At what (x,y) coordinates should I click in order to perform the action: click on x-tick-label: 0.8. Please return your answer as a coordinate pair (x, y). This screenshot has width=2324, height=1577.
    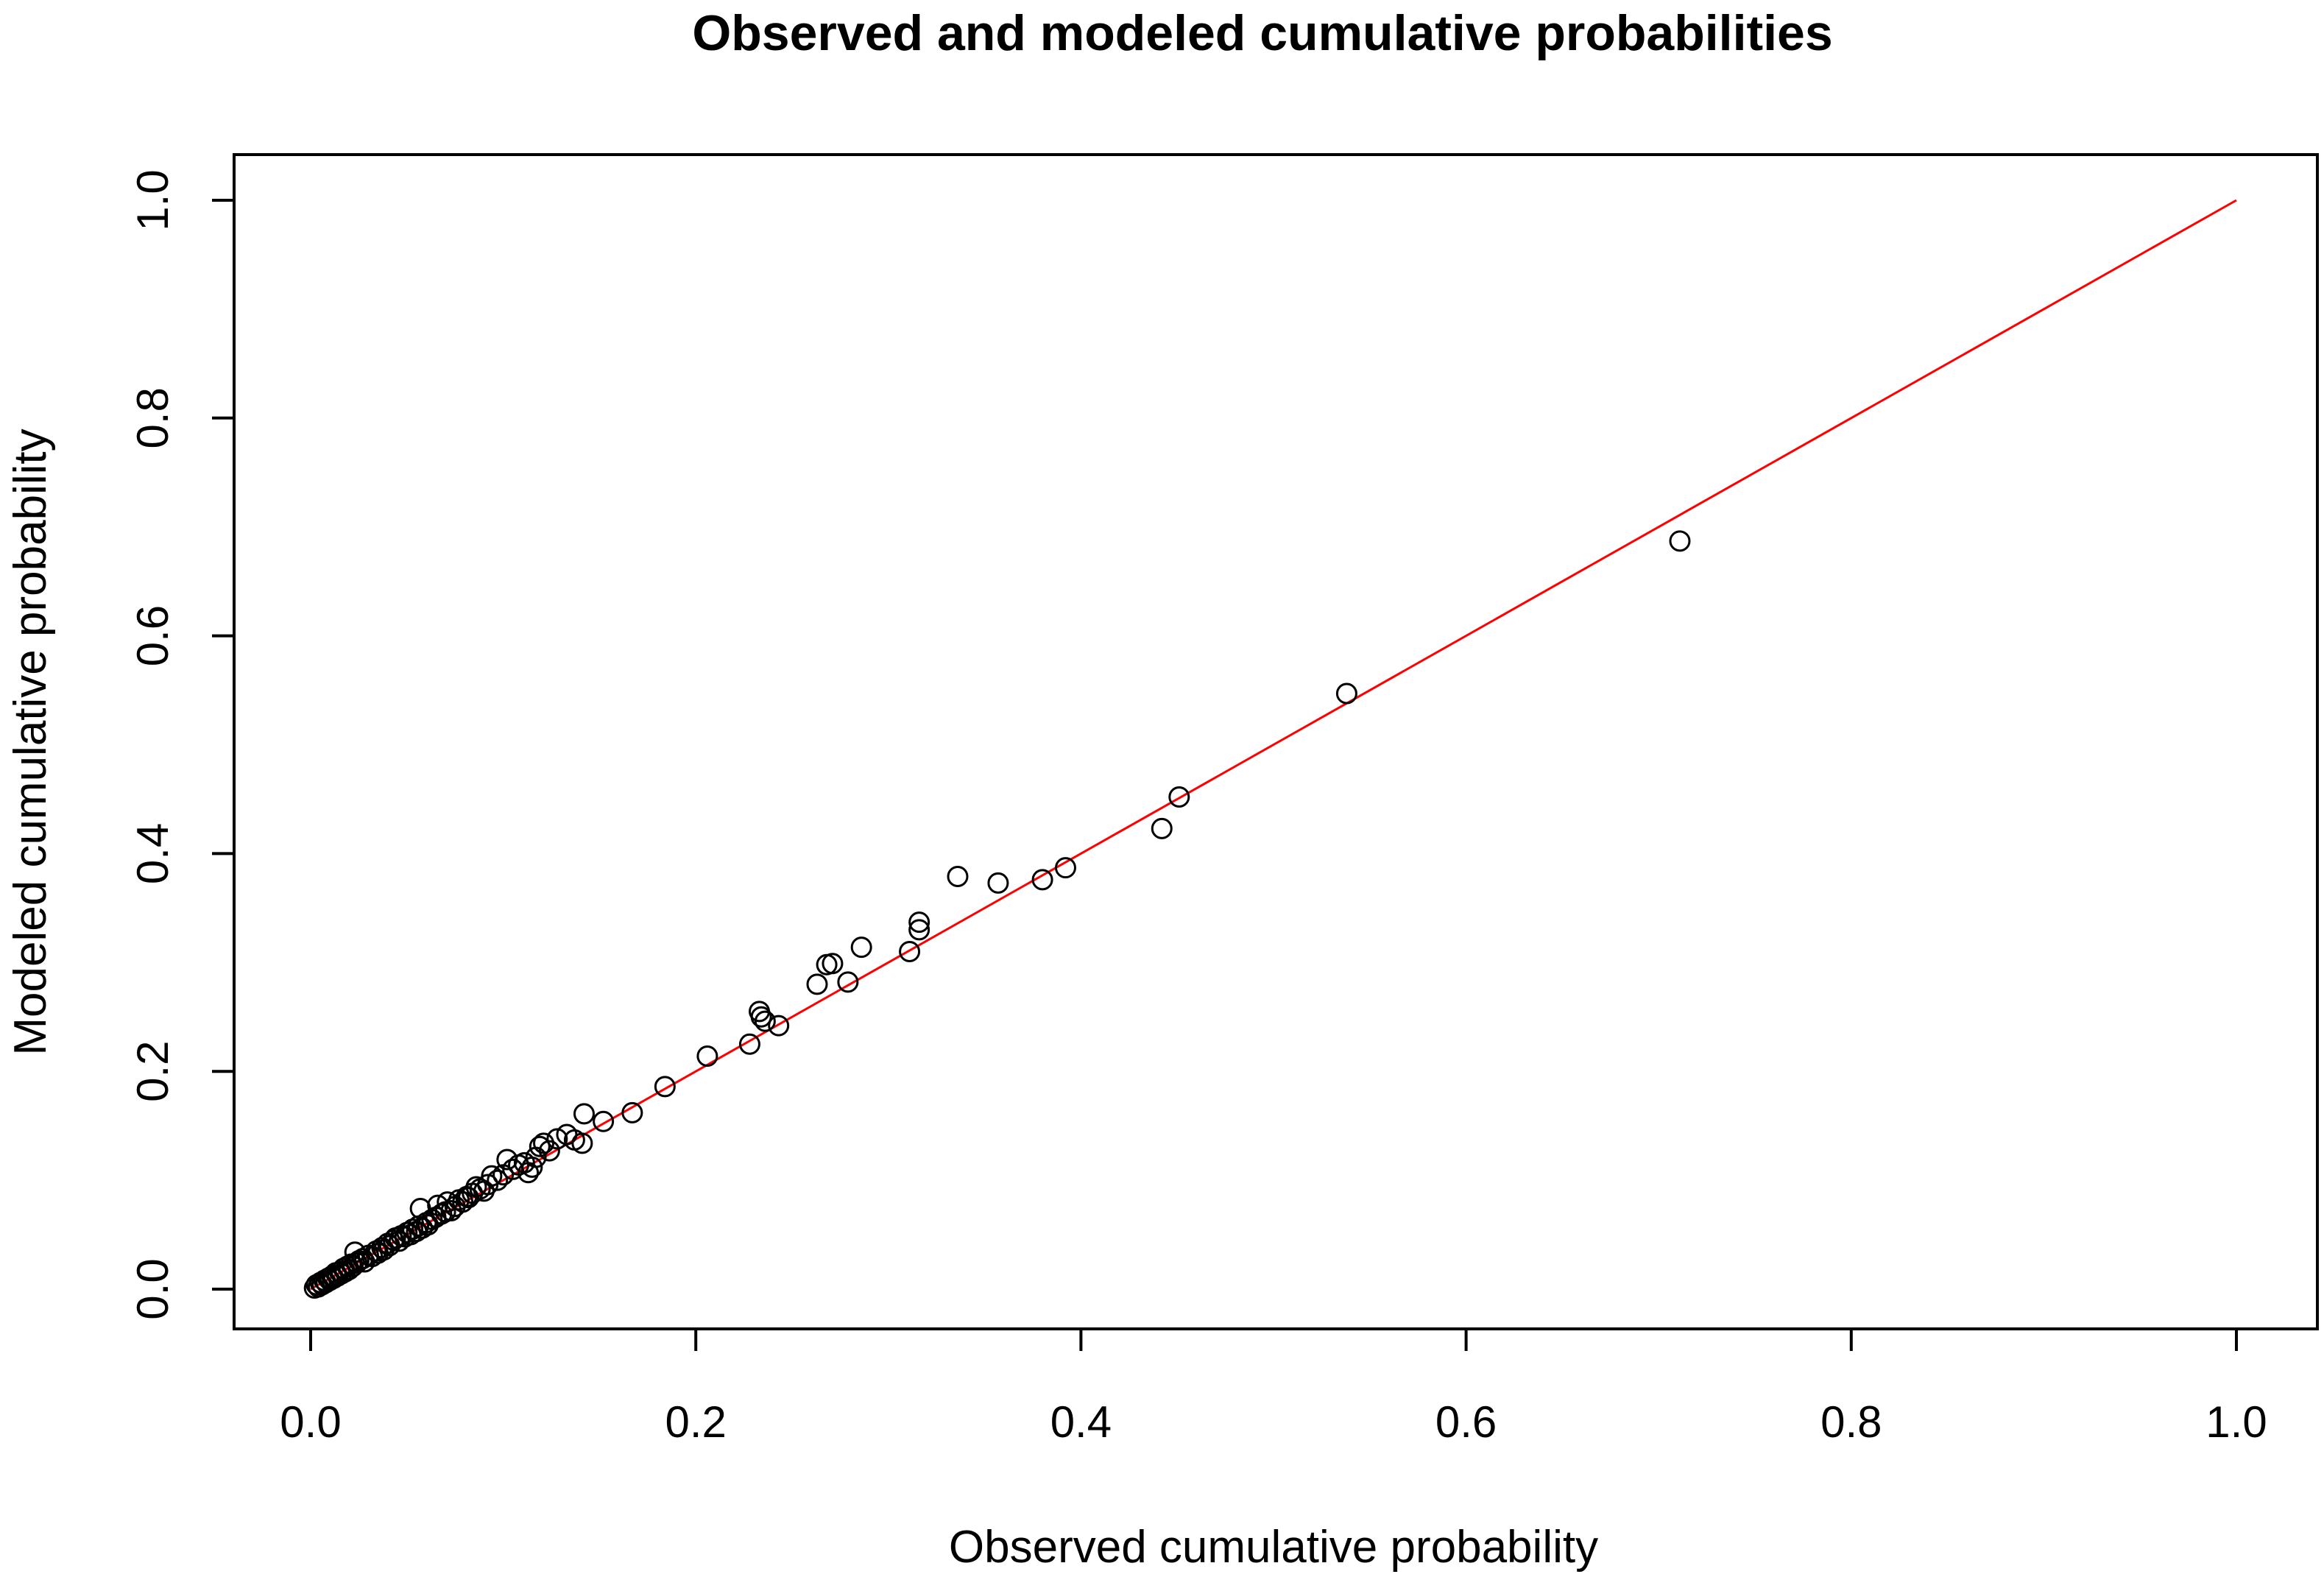
    Looking at the image, I should click on (1851, 1422).